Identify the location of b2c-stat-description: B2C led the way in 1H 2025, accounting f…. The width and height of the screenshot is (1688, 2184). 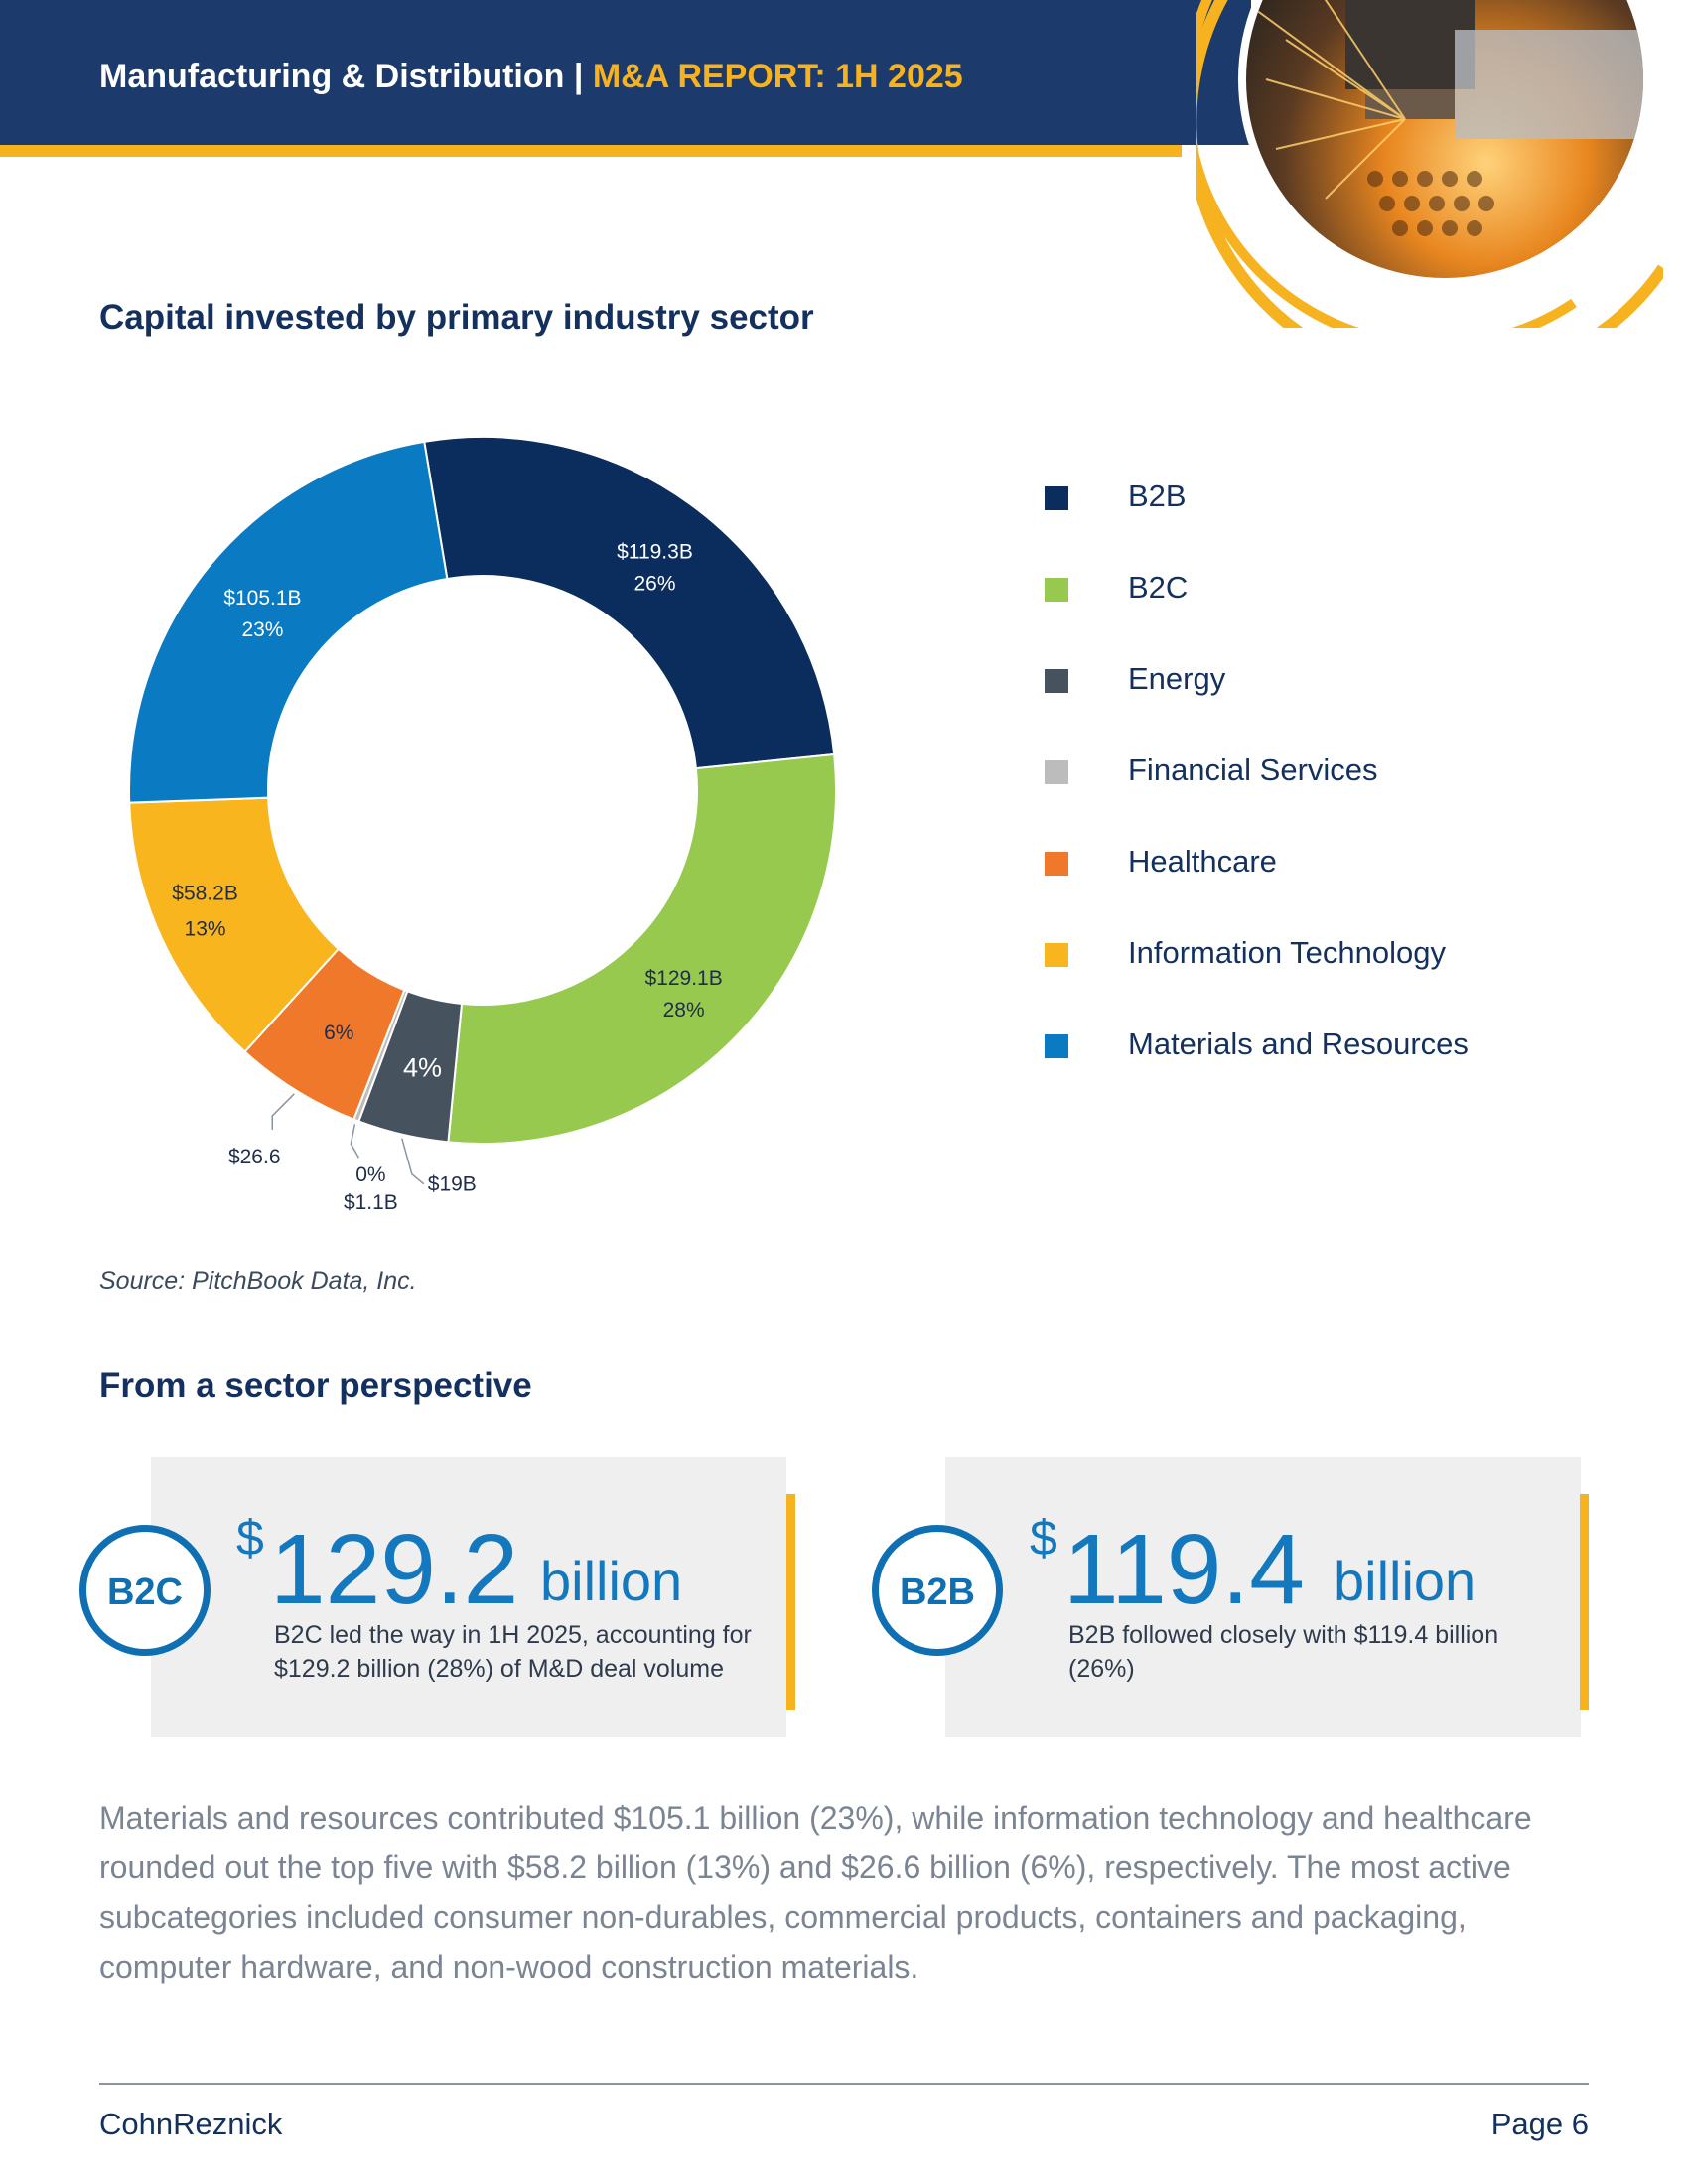
(513, 1652).